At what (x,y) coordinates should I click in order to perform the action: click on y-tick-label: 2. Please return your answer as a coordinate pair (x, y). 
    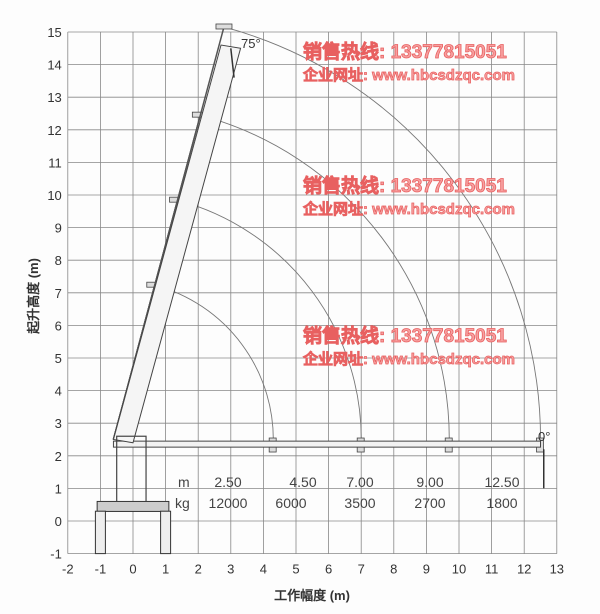
    Looking at the image, I should click on (58, 456).